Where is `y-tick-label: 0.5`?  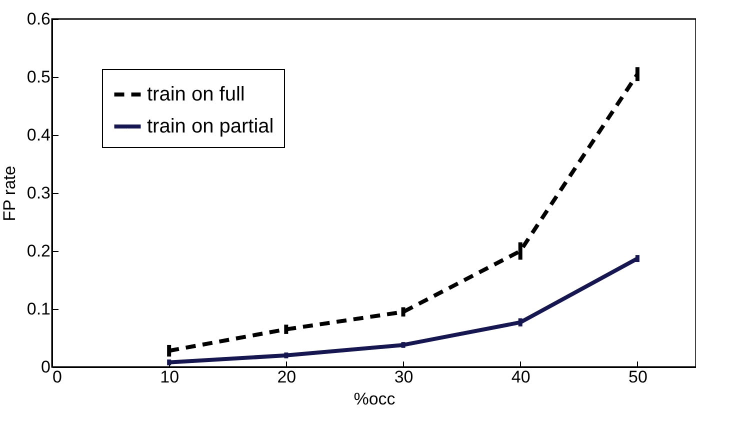 y-tick-label: 0.5 is located at coordinates (38, 77).